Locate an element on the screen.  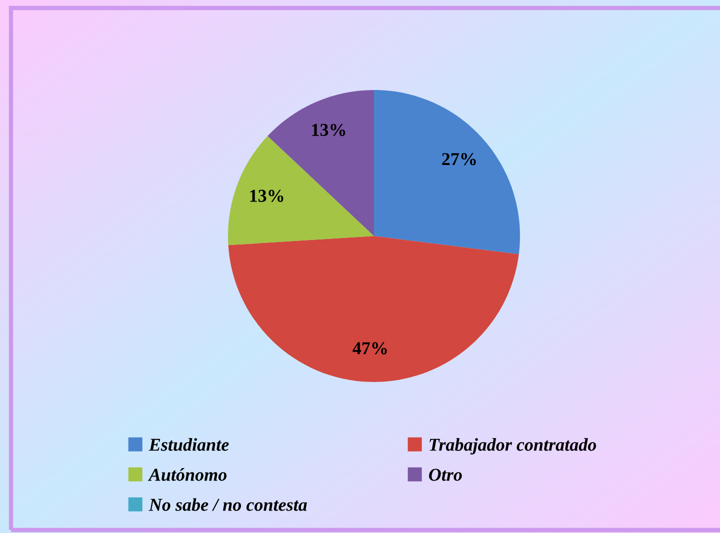
legend-label: Autónomo is located at coordinates (187, 474).